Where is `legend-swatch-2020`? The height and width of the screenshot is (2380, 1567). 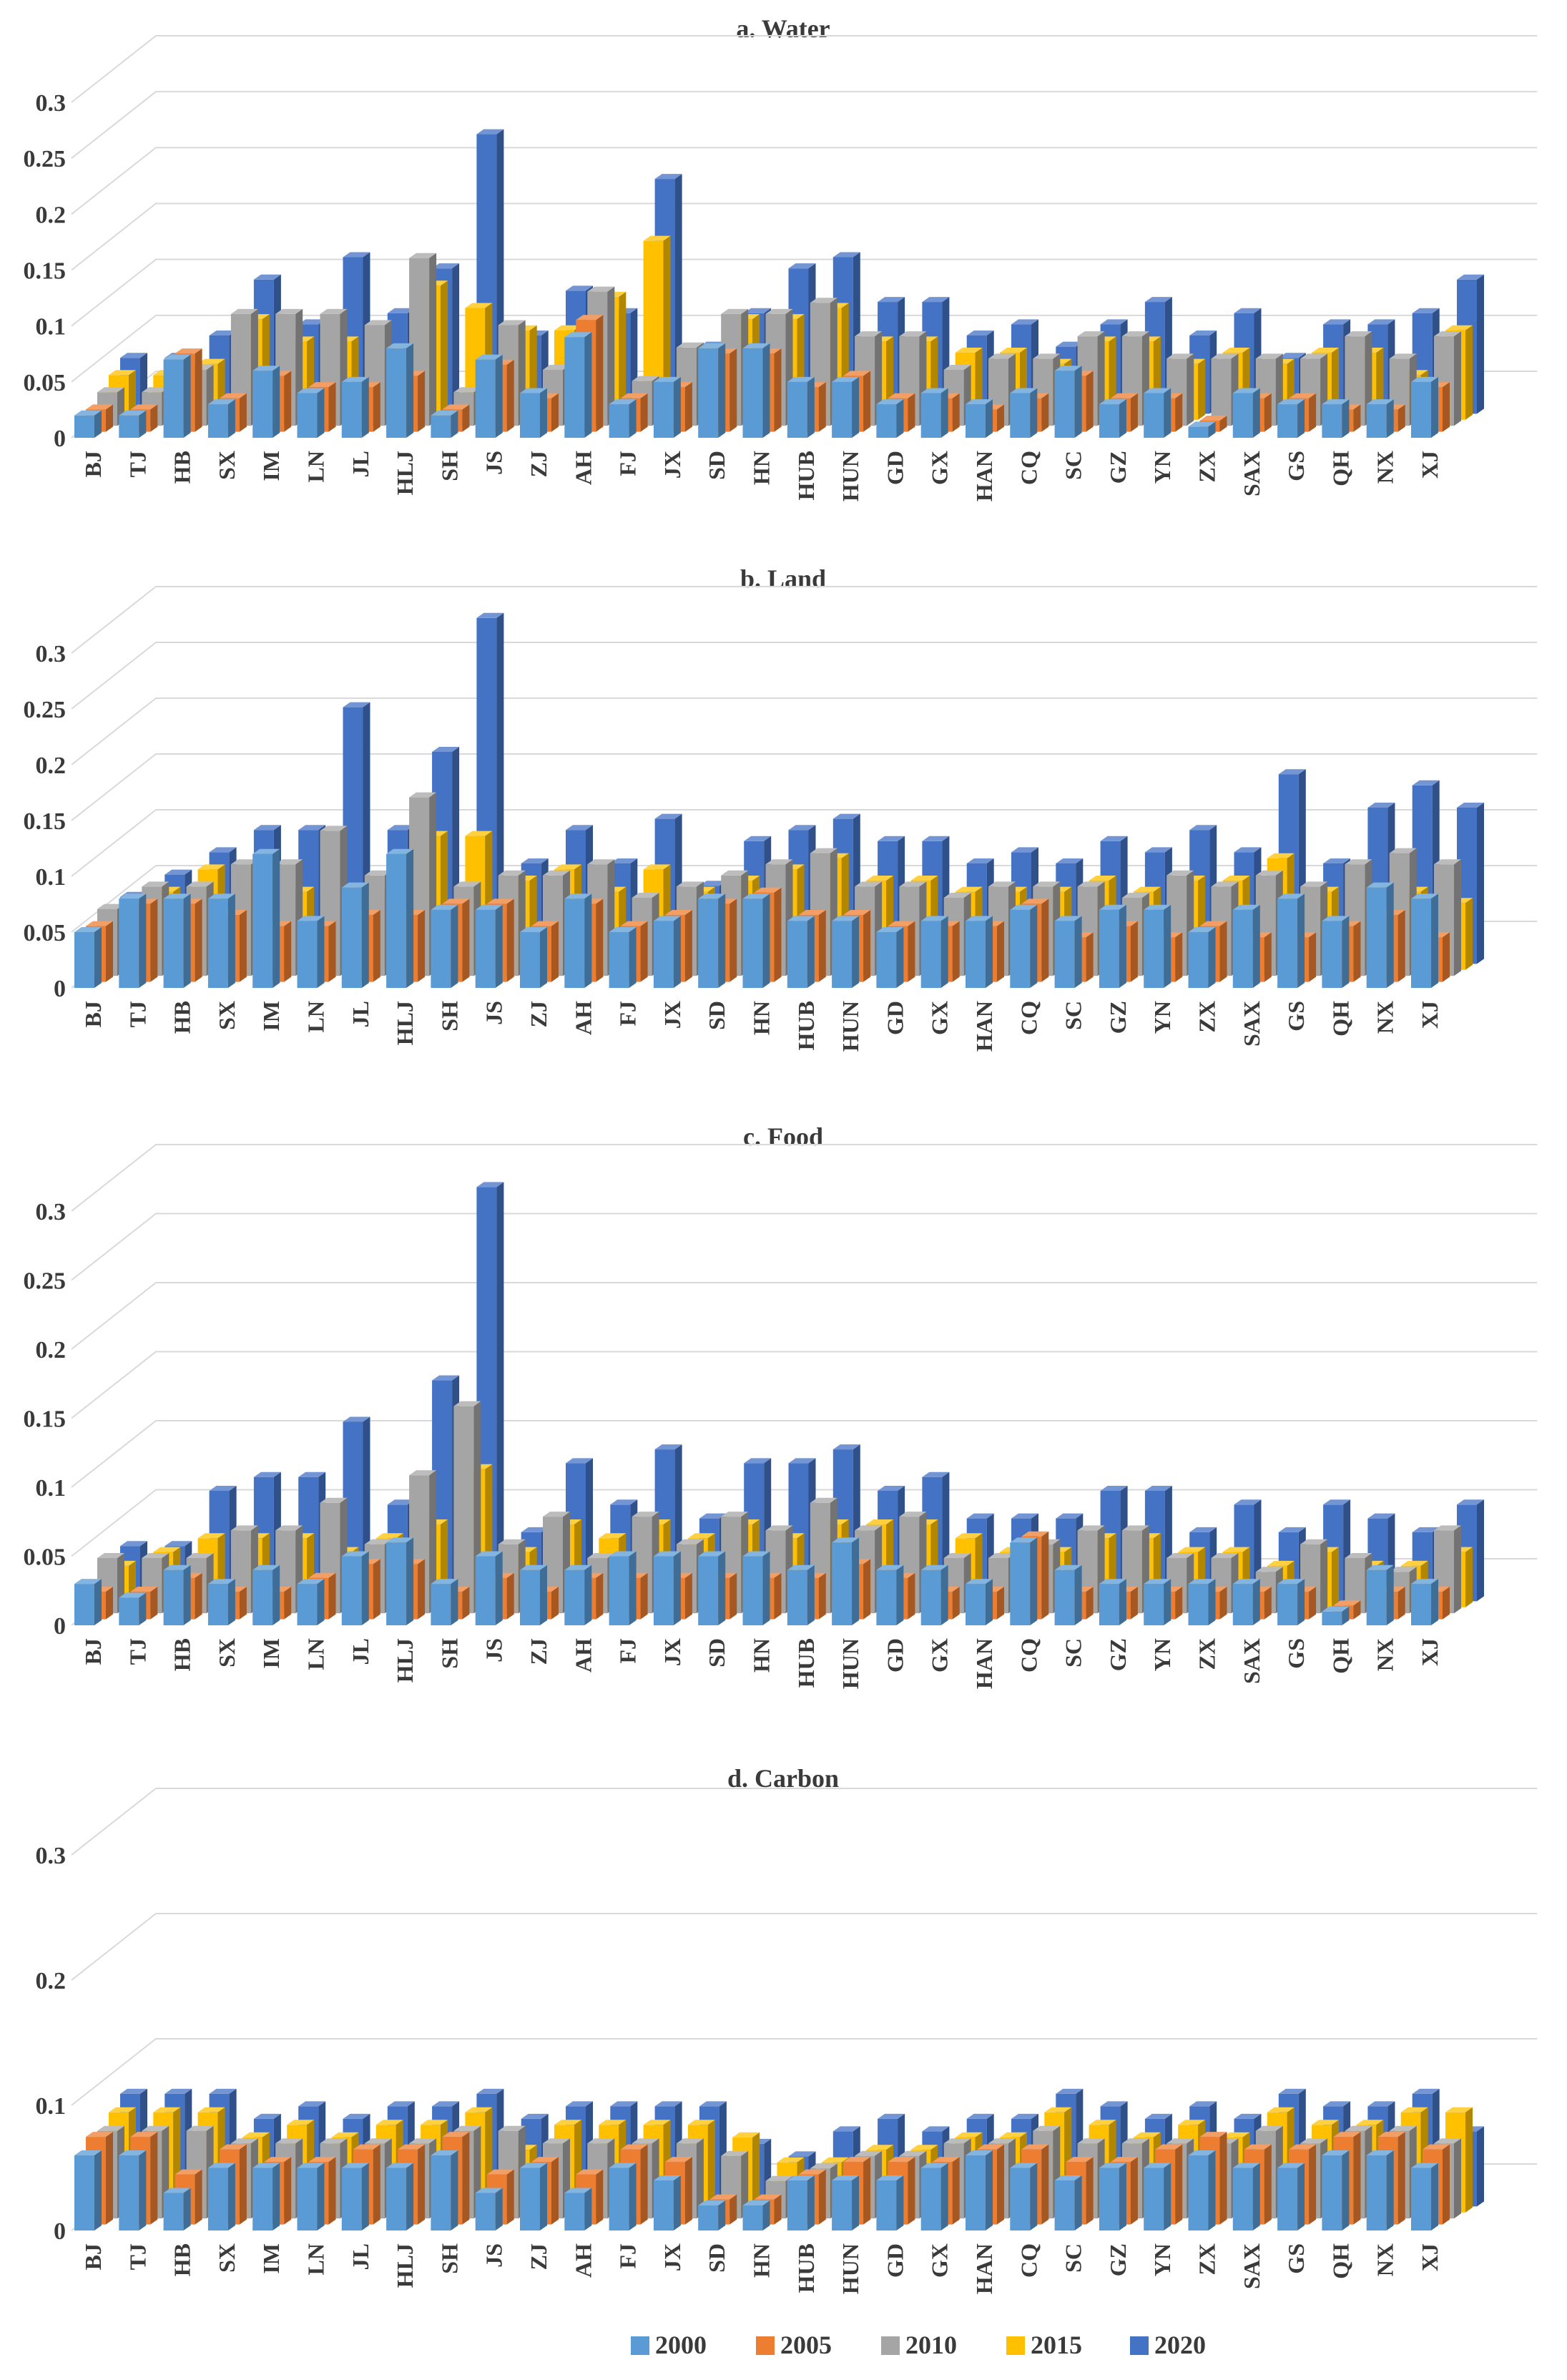 legend-swatch-2020 is located at coordinates (1139, 2345).